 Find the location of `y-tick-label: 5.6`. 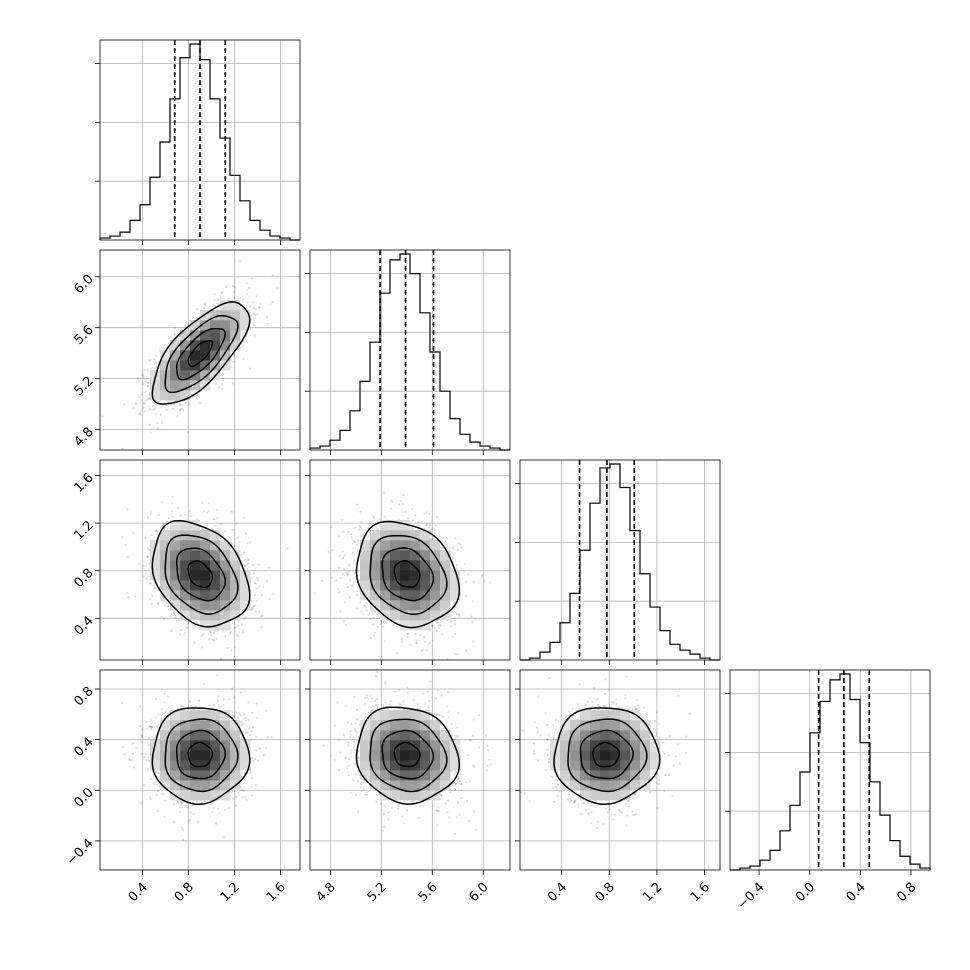

y-tick-label: 5.6 is located at coordinates (83, 335).